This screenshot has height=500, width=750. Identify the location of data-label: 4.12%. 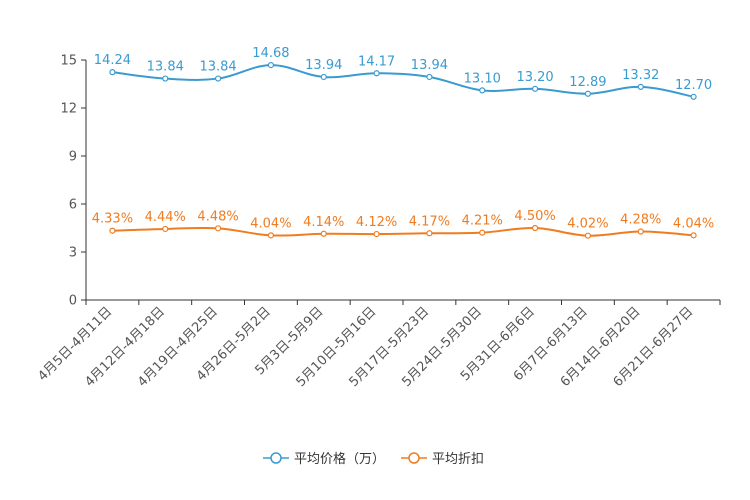
(376, 222).